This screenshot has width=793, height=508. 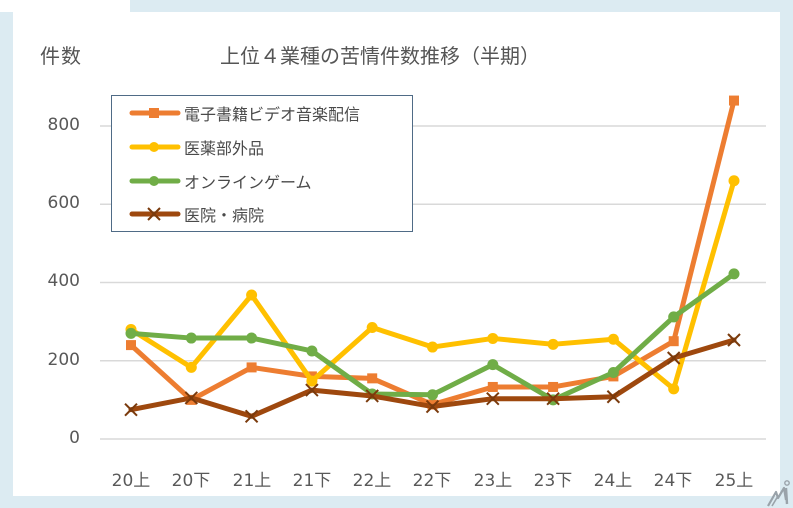 What do you see at coordinates (734, 481) in the screenshot?
I see `x-tick-label: 25上` at bounding box center [734, 481].